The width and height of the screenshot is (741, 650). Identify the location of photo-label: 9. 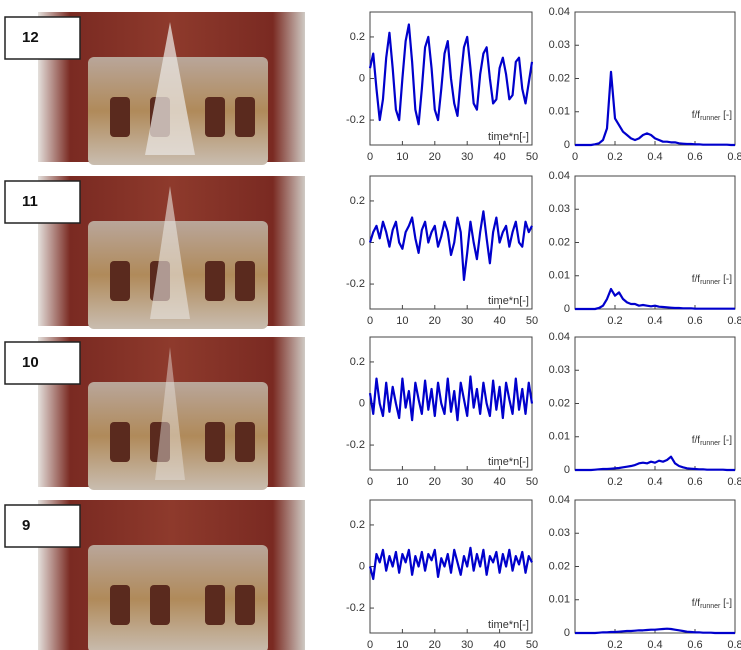
(26, 525).